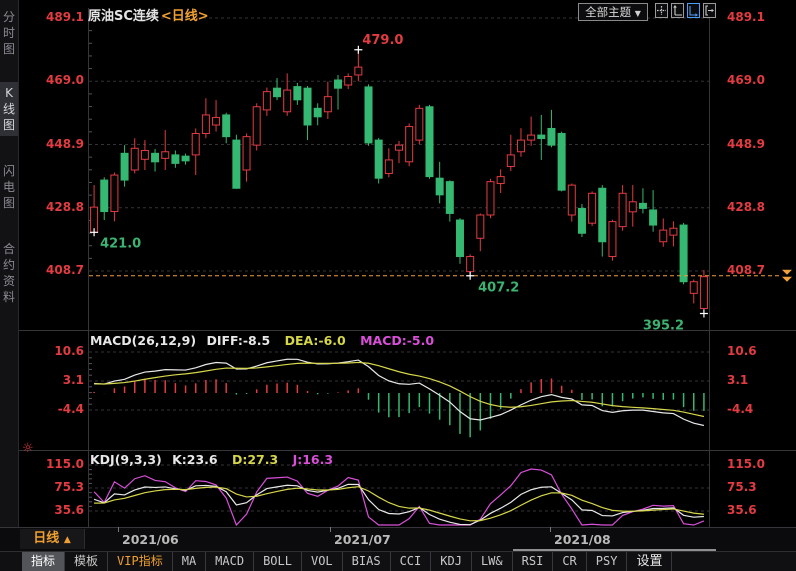  Describe the element at coordinates (184, 16) in the screenshot. I see `period-tag: <日线>` at that location.